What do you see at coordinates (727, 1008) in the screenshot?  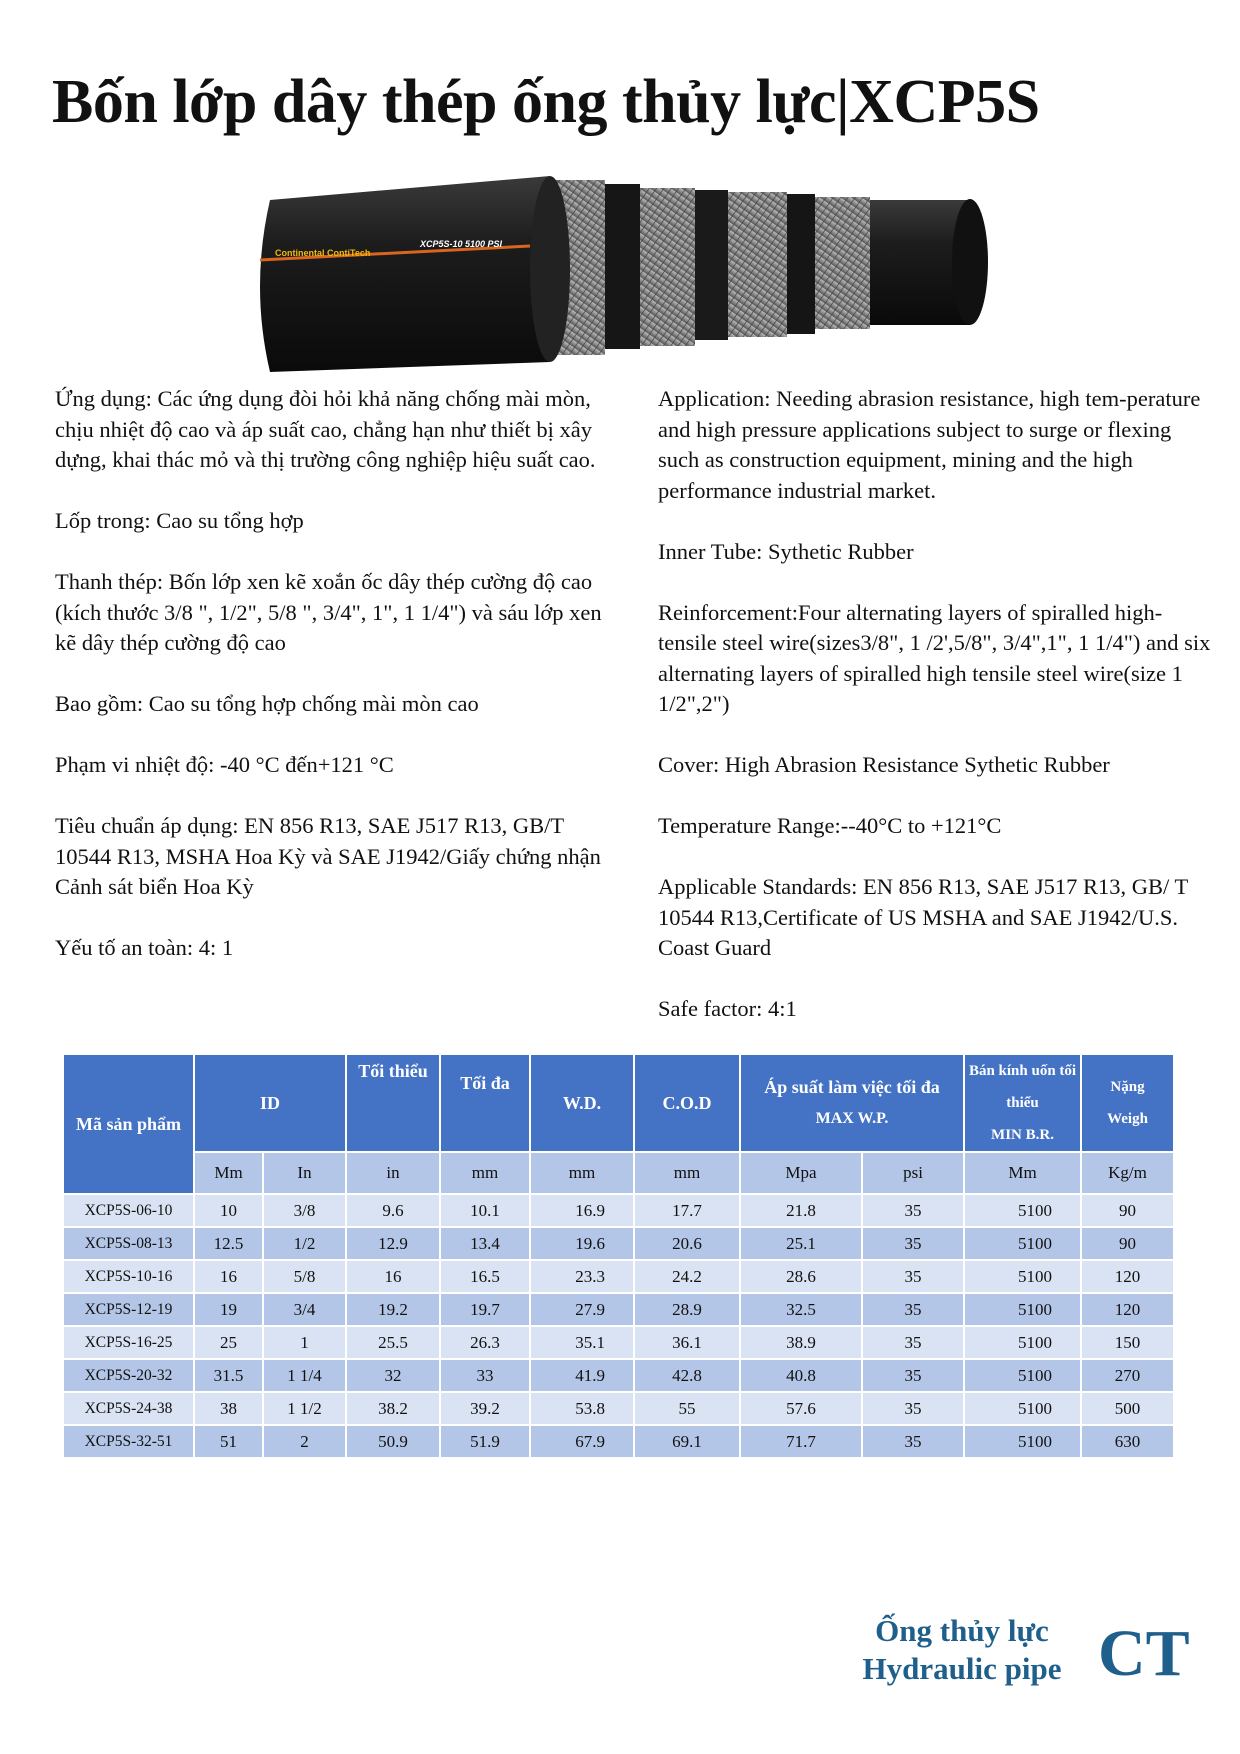 I see `en-safety-factor: Safe factor: 4:1` at bounding box center [727, 1008].